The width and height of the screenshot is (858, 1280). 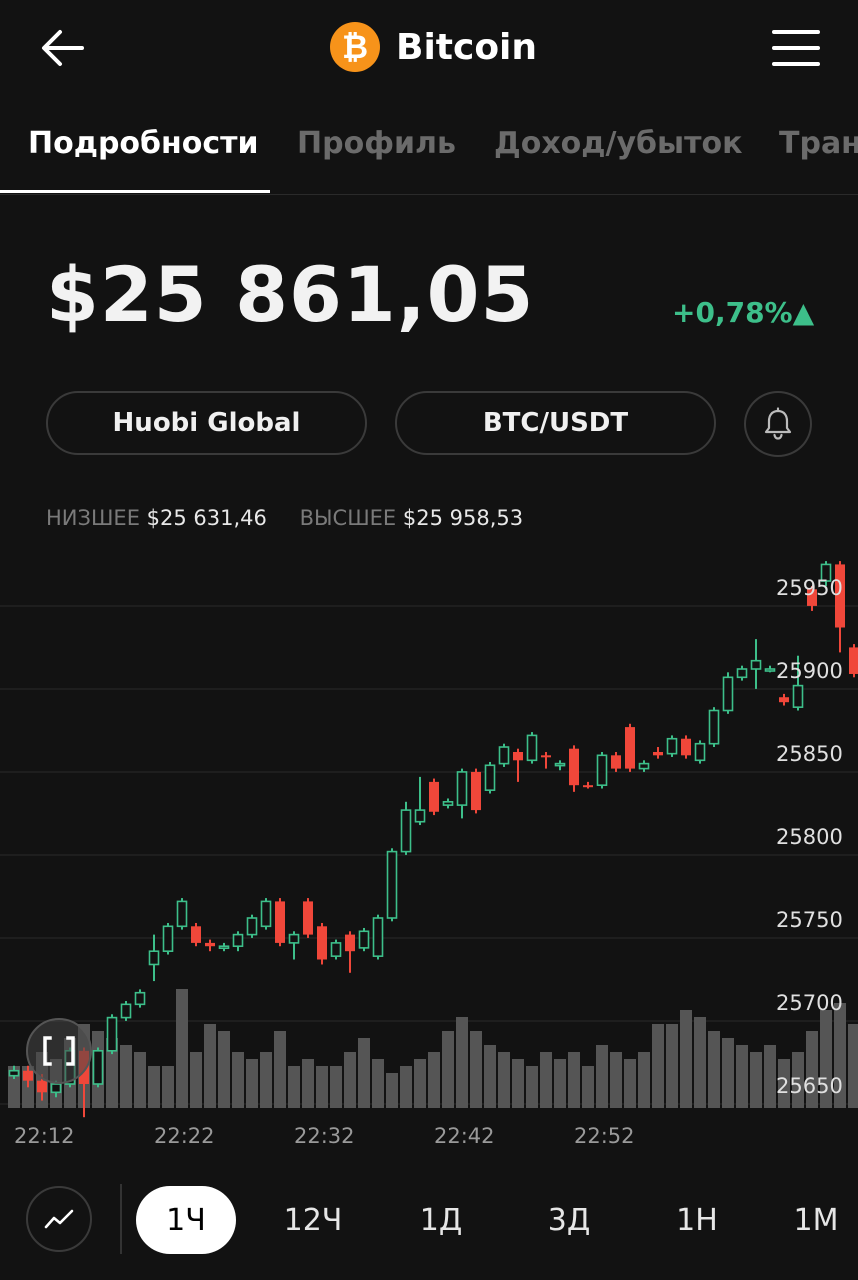 I want to click on y-tick-label: 25800, so click(x=809, y=837).